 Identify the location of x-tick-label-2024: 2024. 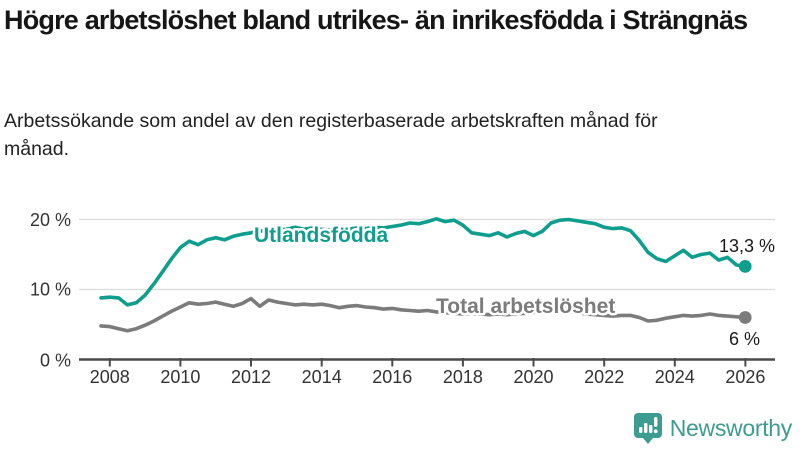
(675, 377).